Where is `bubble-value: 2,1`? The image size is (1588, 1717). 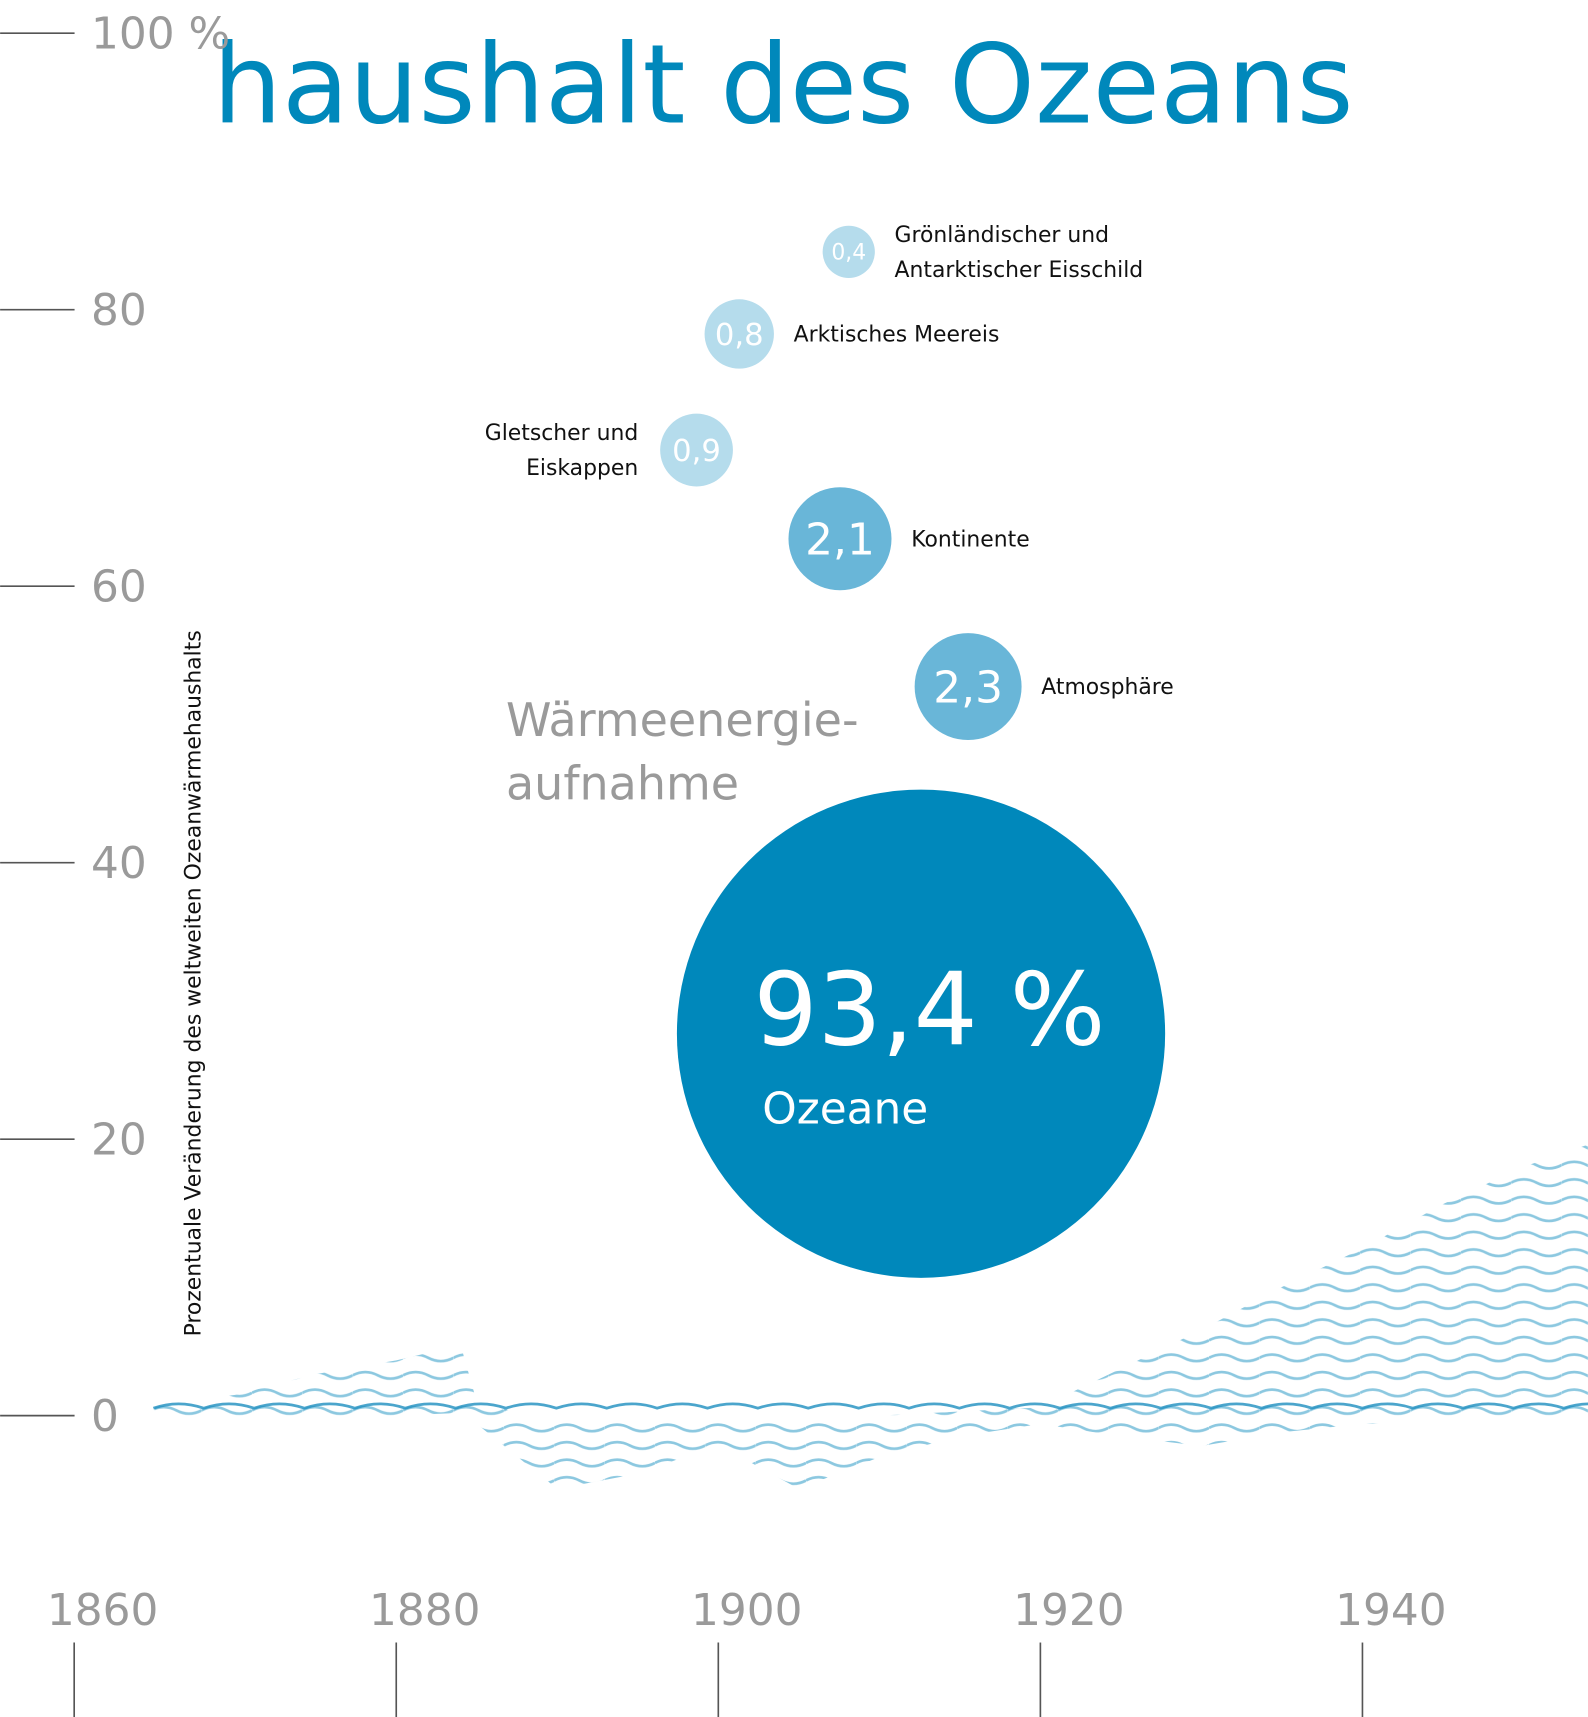
bubble-value: 2,1 is located at coordinates (840, 540).